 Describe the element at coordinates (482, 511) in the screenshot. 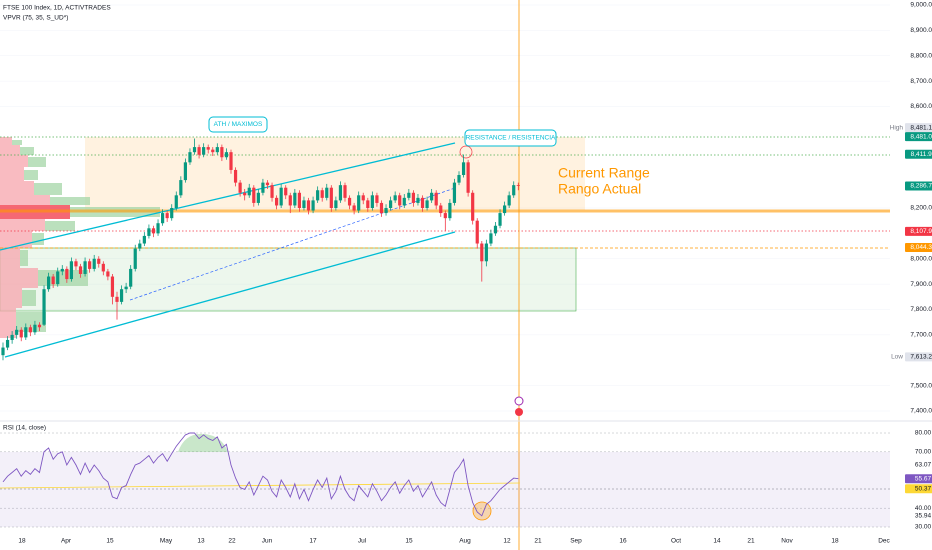

I see `rsi-highlight` at that location.